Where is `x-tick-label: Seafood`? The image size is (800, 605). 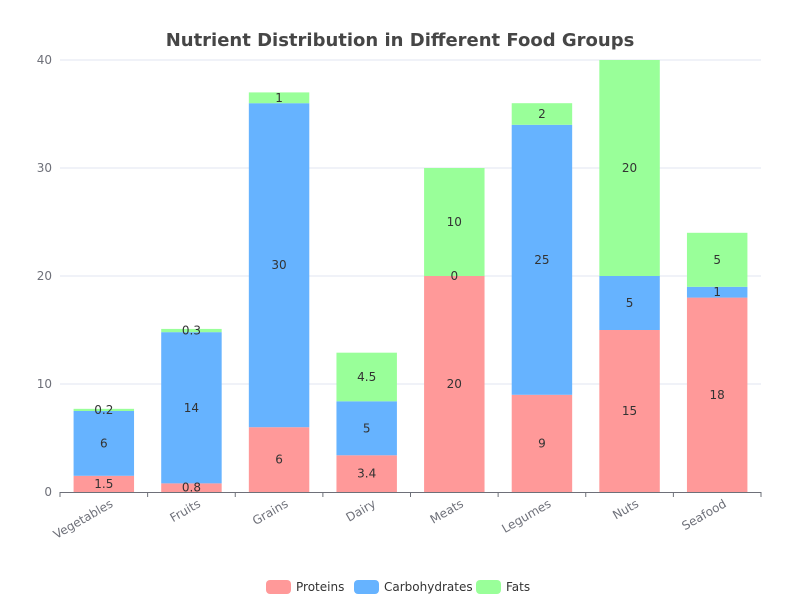
x-tick-label: Seafood is located at coordinates (703, 514).